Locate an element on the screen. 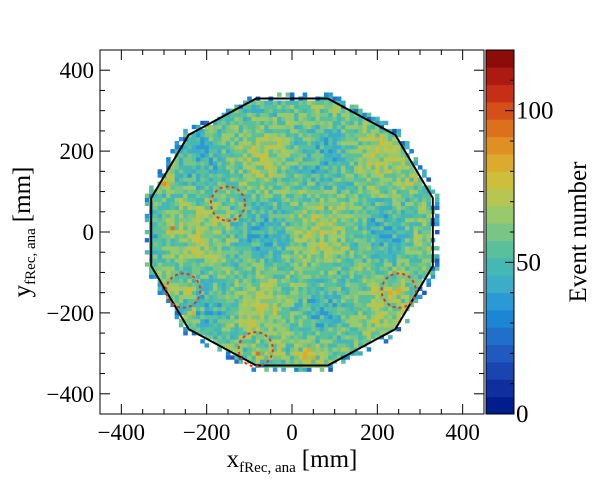  colorbar-segment is located at coordinates (500, 388).